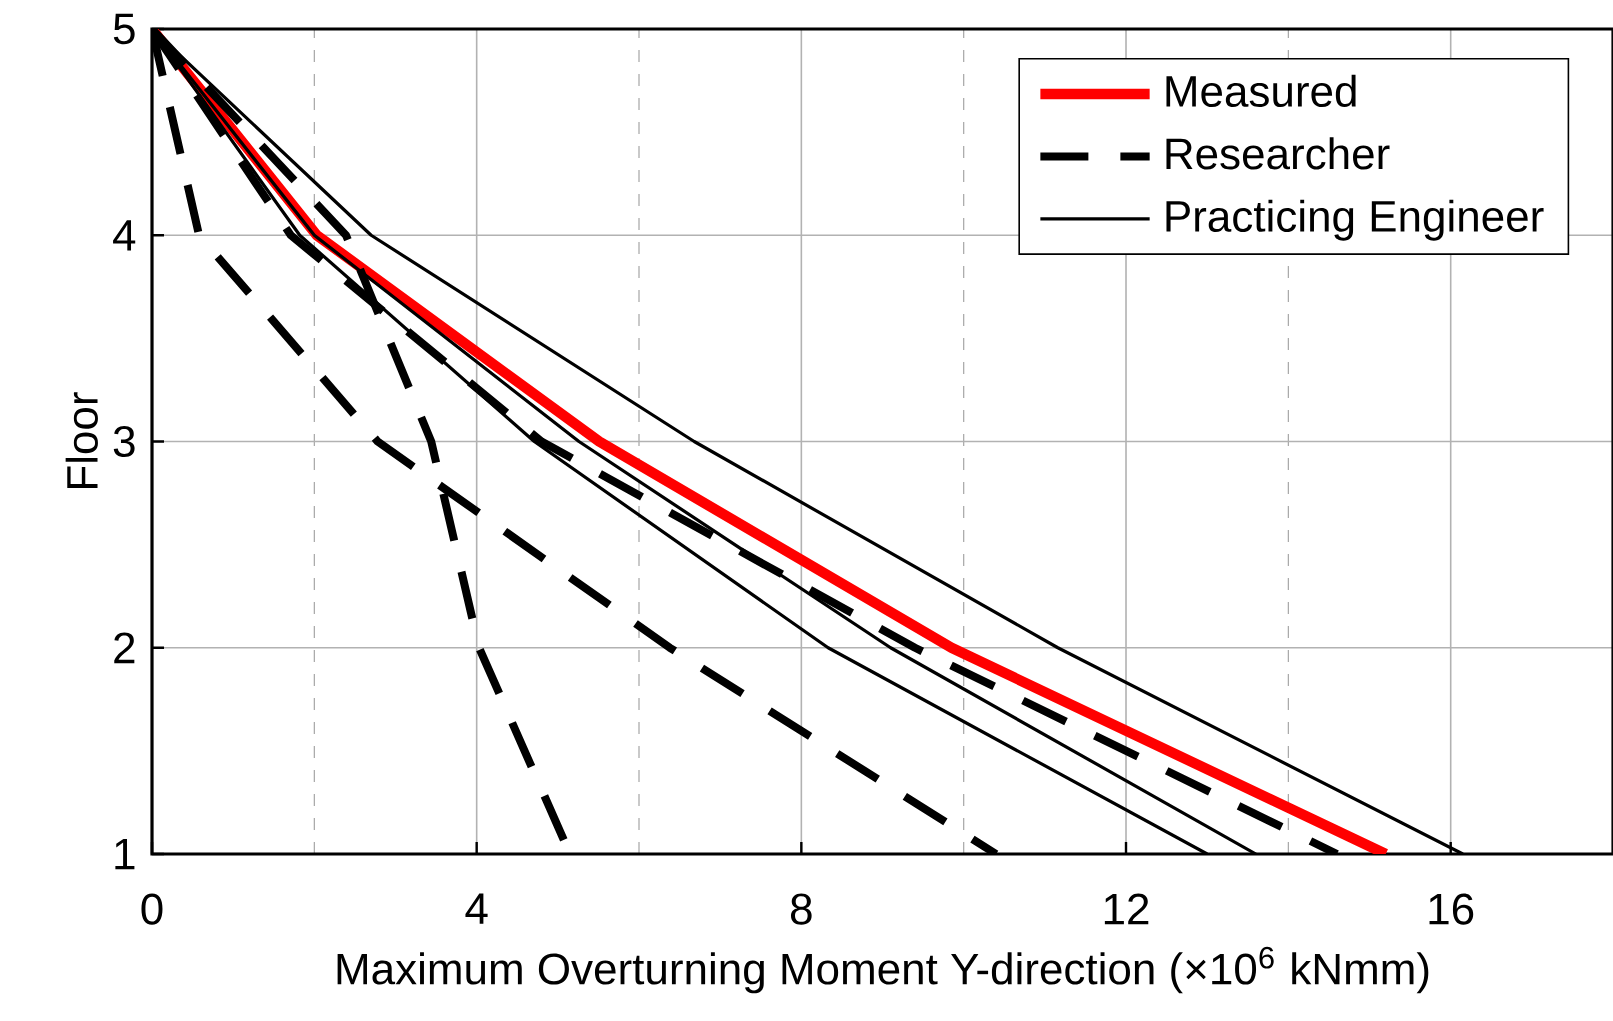 This screenshot has width=1613, height=1021. Describe the element at coordinates (152, 909) in the screenshot. I see `x-tick-label: 0` at that location.